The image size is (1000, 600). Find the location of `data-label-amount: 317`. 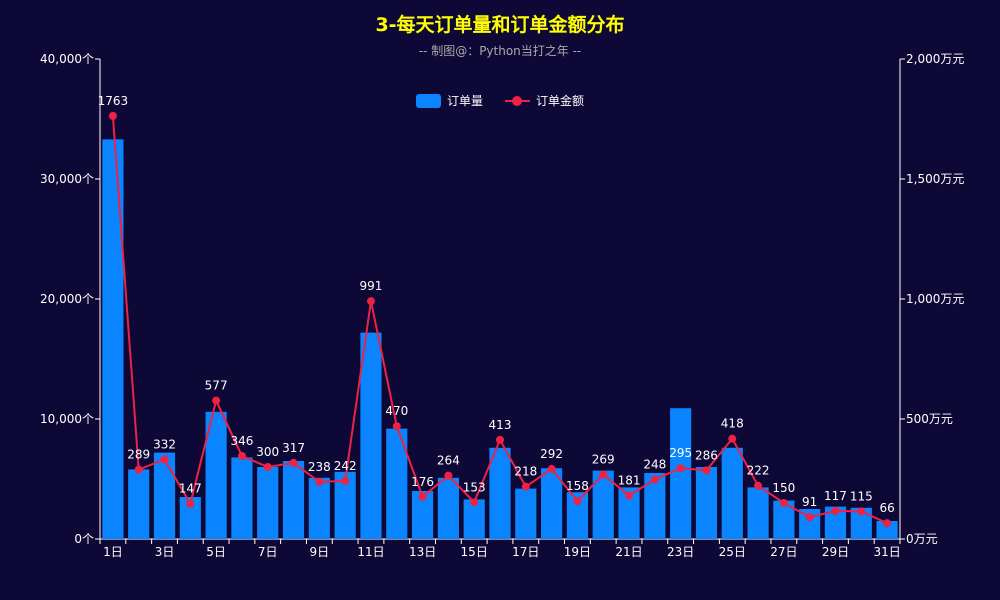

data-label-amount: 317 is located at coordinates (293, 448).